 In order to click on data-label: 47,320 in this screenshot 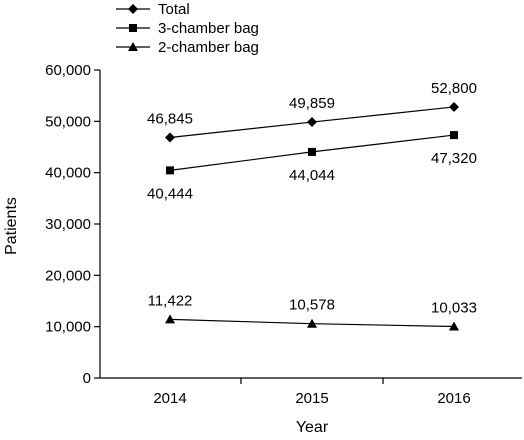, I will do `click(454, 158)`.